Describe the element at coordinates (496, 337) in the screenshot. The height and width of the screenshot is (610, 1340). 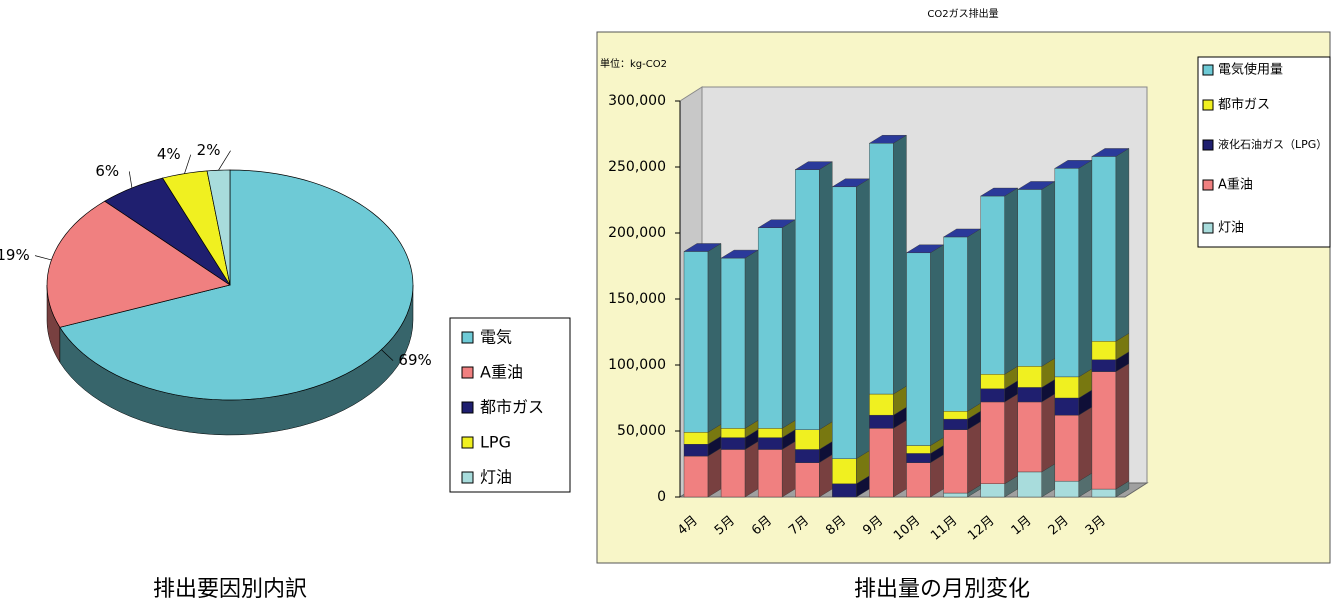
I see `legend-label: 電気` at that location.